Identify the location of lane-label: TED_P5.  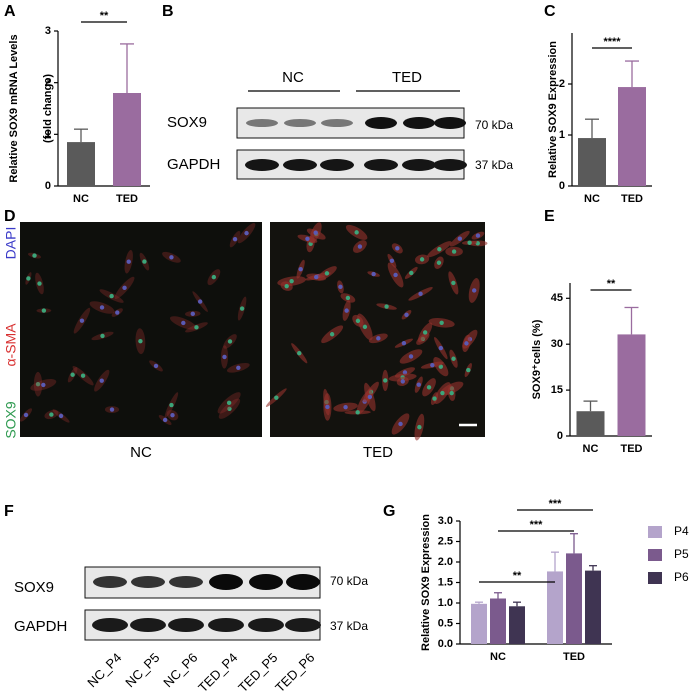
(257, 672).